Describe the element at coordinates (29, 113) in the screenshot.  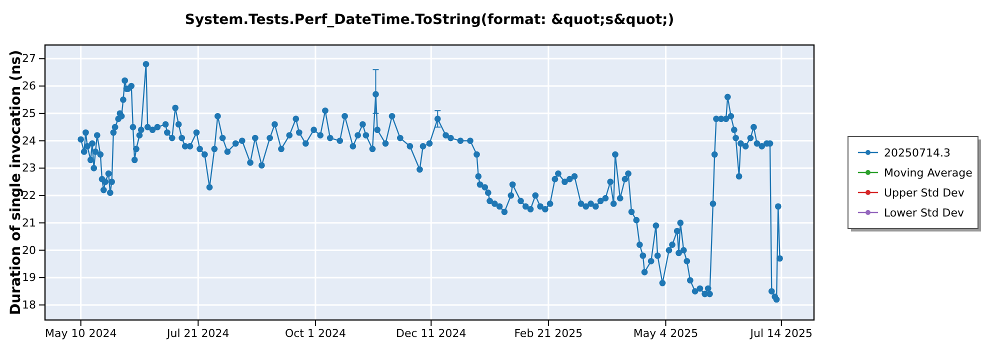
I see `y-tick-label: 25` at that location.